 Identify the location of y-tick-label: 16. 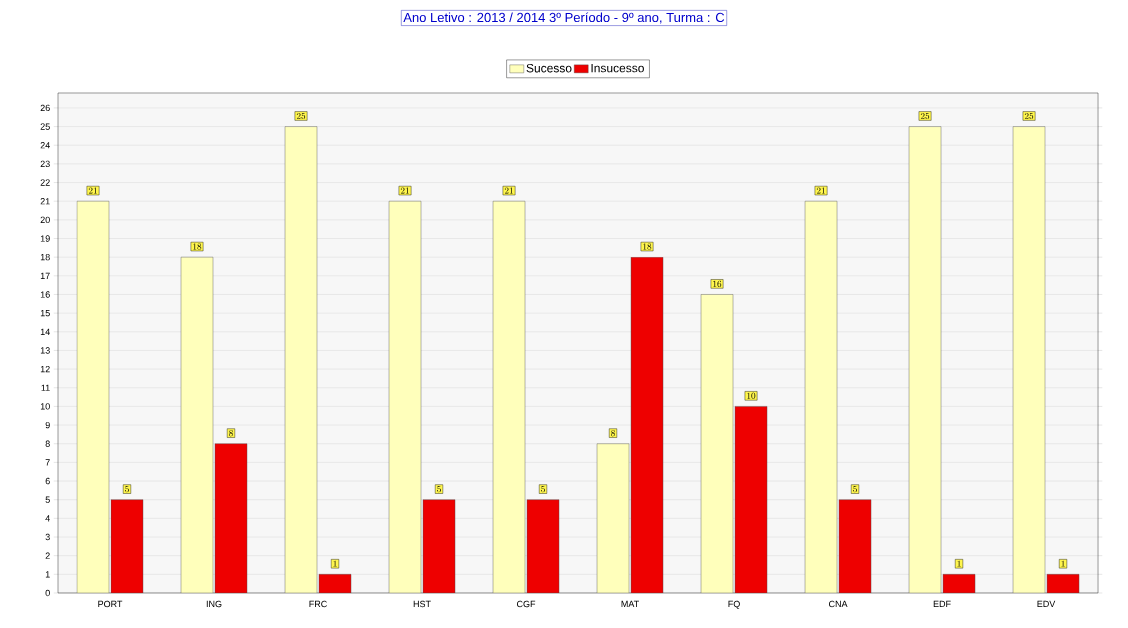
(45, 294).